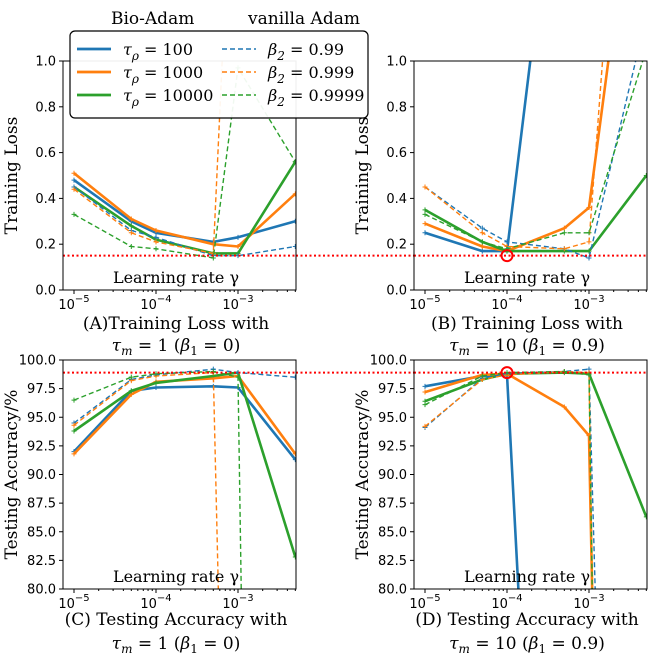  What do you see at coordinates (392, 418) in the screenshot?
I see `y-tick-label: 95.0` at bounding box center [392, 418].